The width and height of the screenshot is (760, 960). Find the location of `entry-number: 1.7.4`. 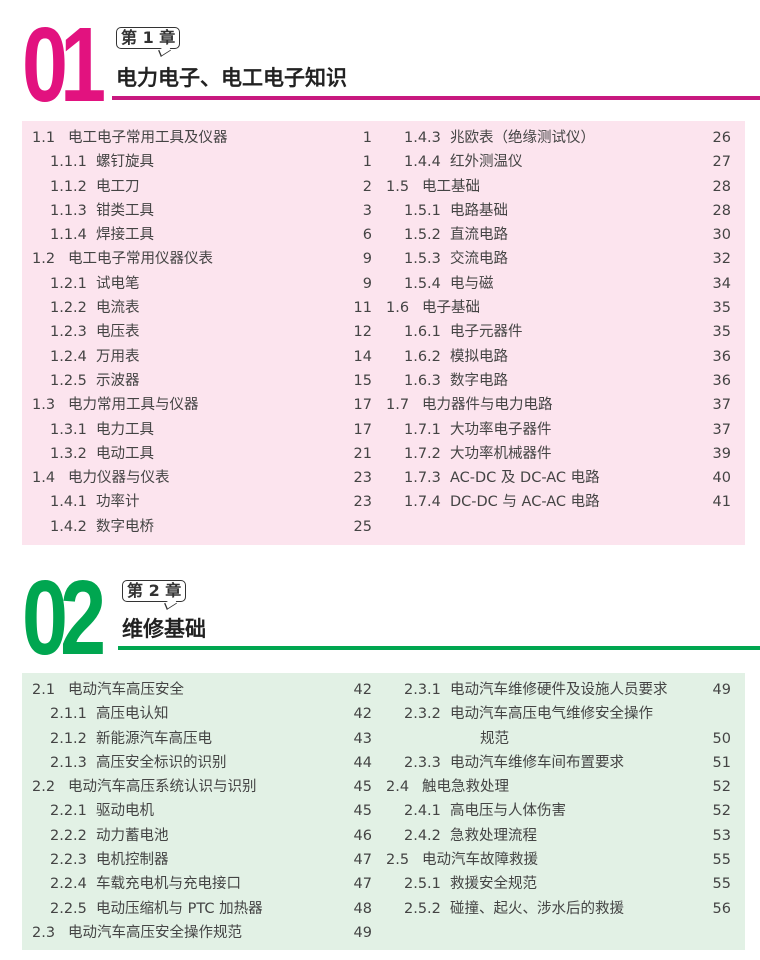

entry-number: 1.7.4 is located at coordinates (422, 502).